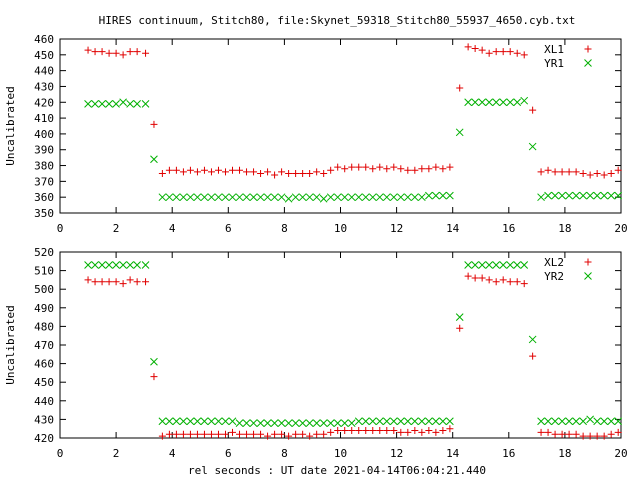 The width and height of the screenshot is (640, 485). What do you see at coordinates (228, 228) in the screenshot?
I see `x-tick-label: 6` at bounding box center [228, 228].